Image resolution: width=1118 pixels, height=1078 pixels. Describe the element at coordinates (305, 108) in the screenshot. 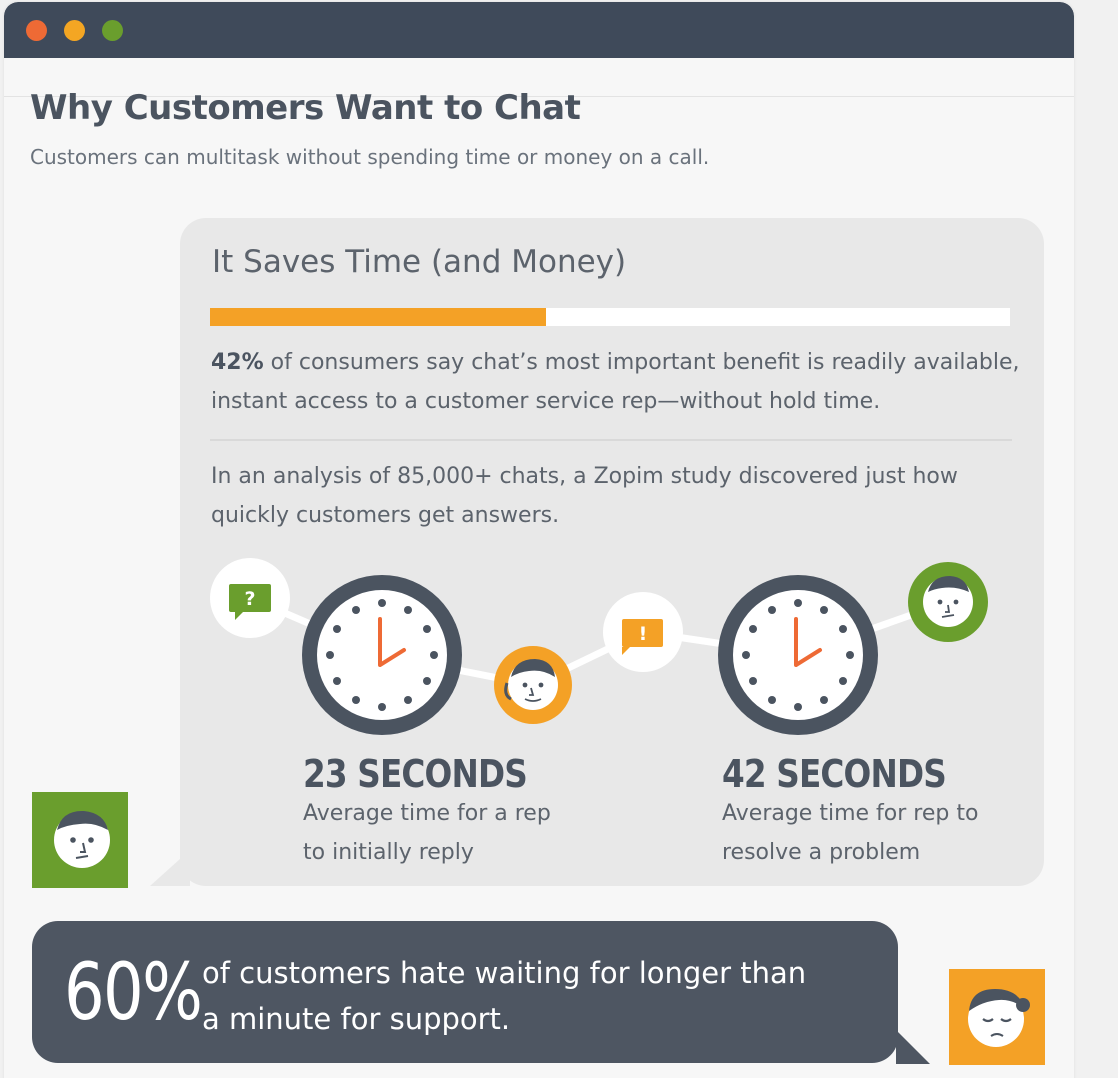

I see `page-title: Why Customers Want to Chat` at that location.